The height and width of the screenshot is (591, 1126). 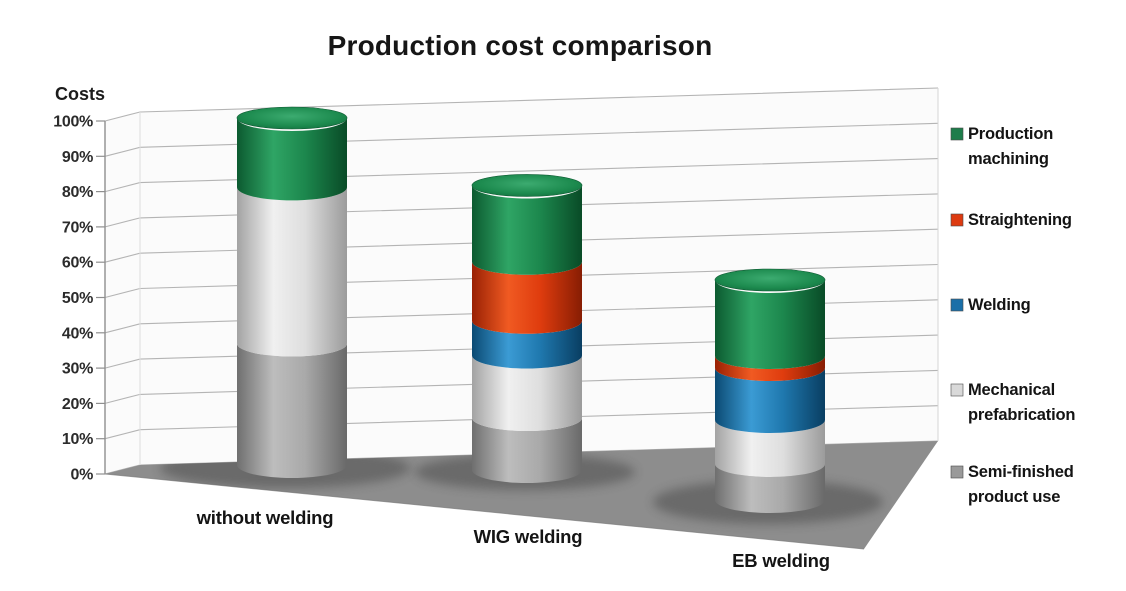 I want to click on legend-text-2: Welding, so click(x=999, y=305).